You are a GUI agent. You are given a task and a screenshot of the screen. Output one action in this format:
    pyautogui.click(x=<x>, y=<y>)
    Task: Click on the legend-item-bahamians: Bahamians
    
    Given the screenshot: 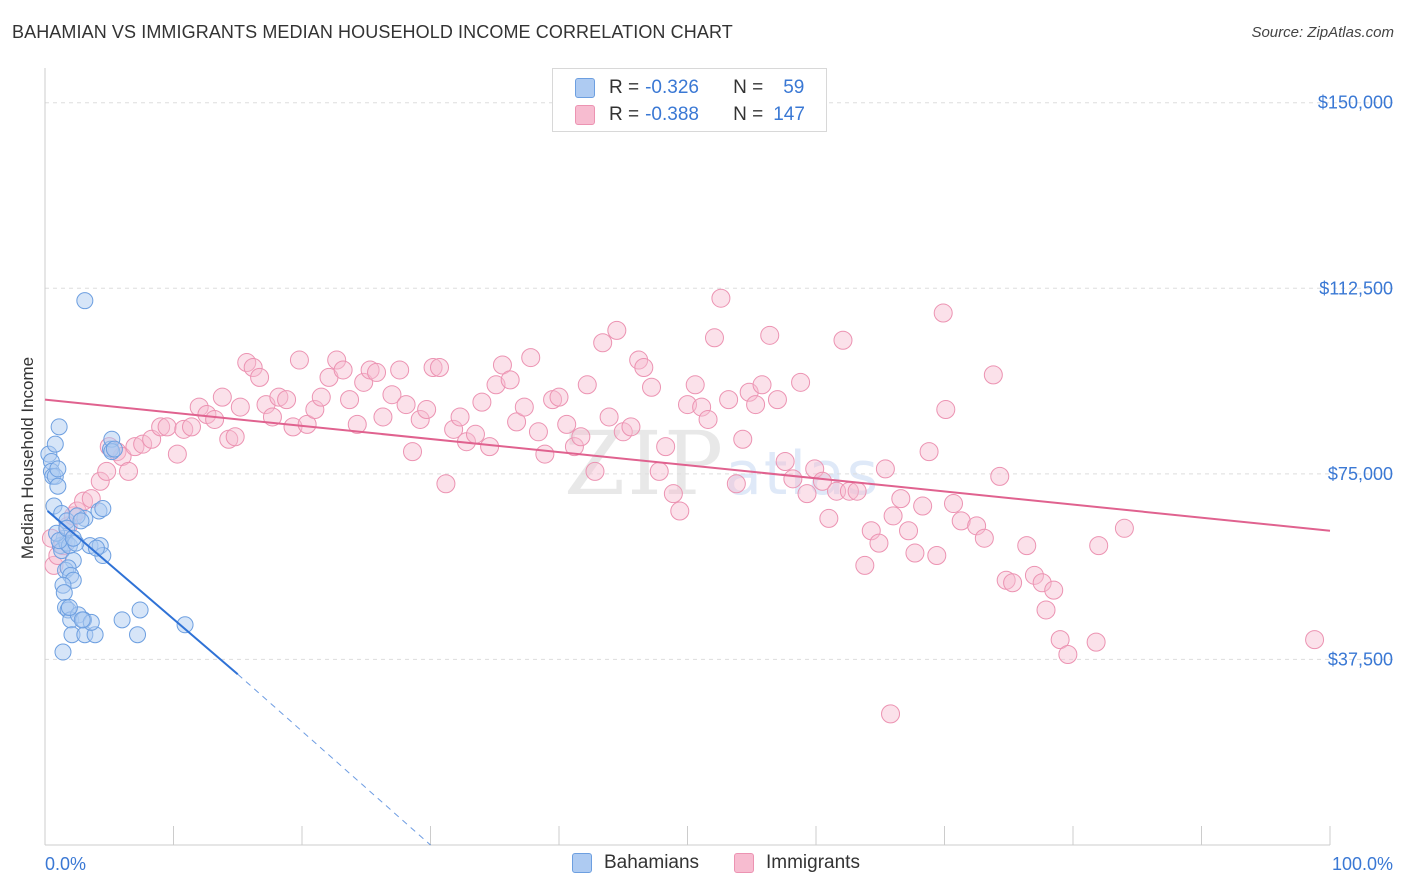 What is the action you would take?
    pyautogui.click(x=635, y=863)
    